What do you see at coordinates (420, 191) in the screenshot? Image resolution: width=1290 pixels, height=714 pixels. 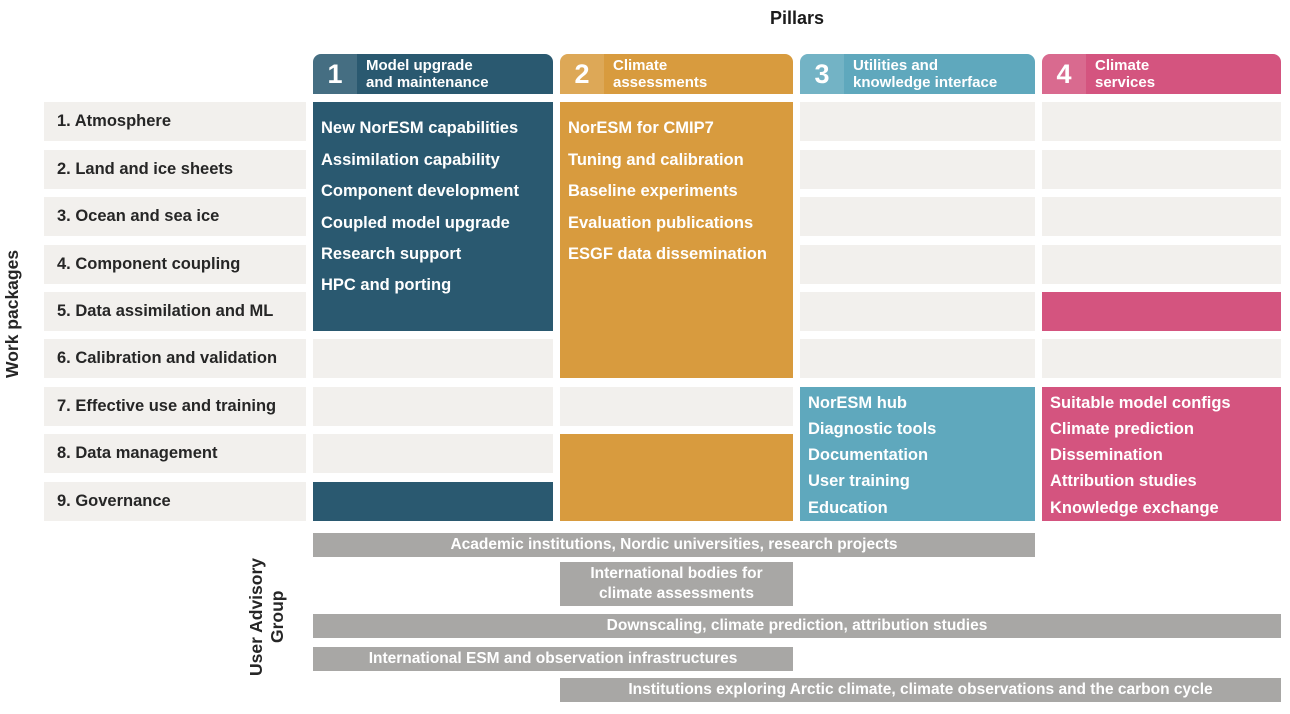 I see `pillar-1-activity: Component development` at bounding box center [420, 191].